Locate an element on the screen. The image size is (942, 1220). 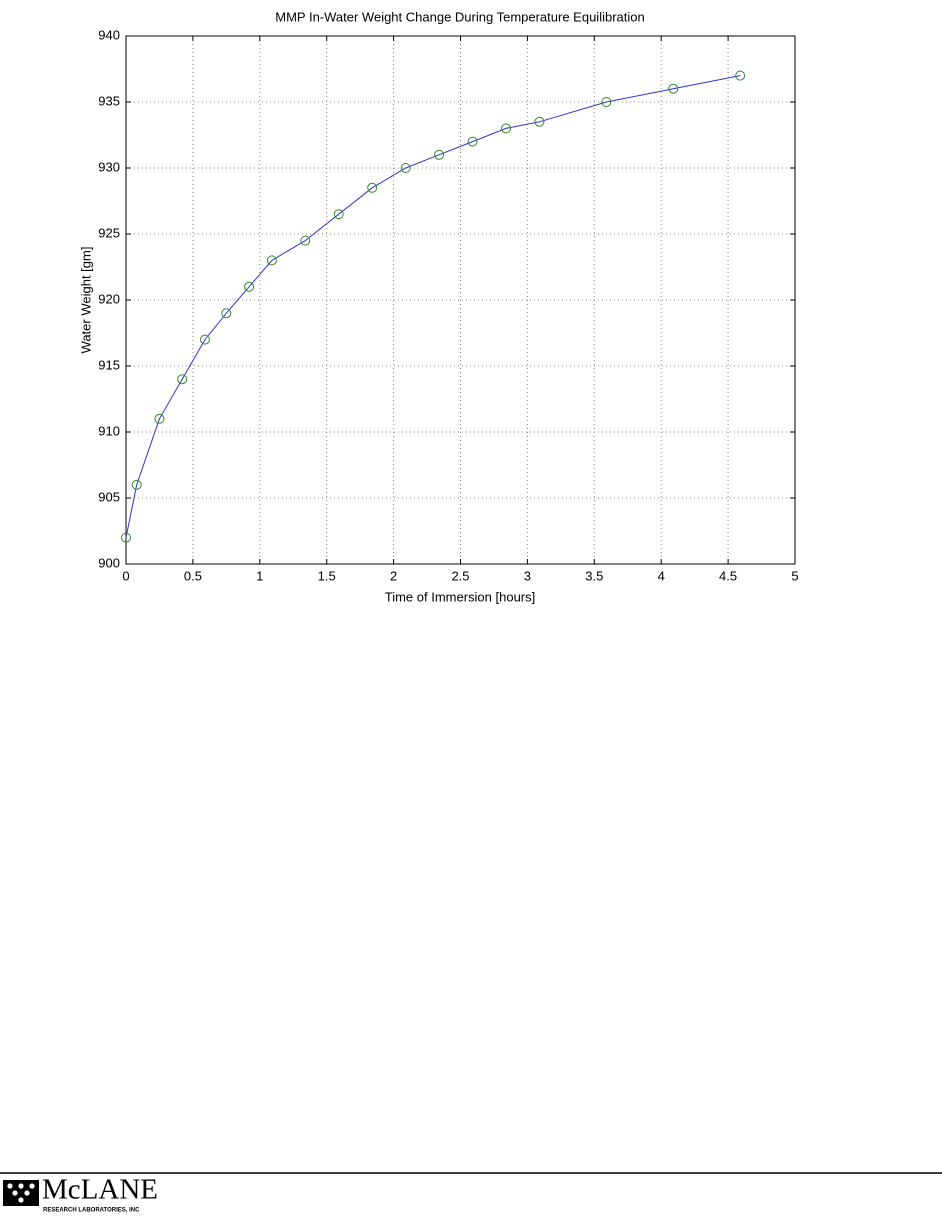
footer-graphics: McLANE RESEARCH LABORATORIES, INC is located at coordinates (471, 1193).